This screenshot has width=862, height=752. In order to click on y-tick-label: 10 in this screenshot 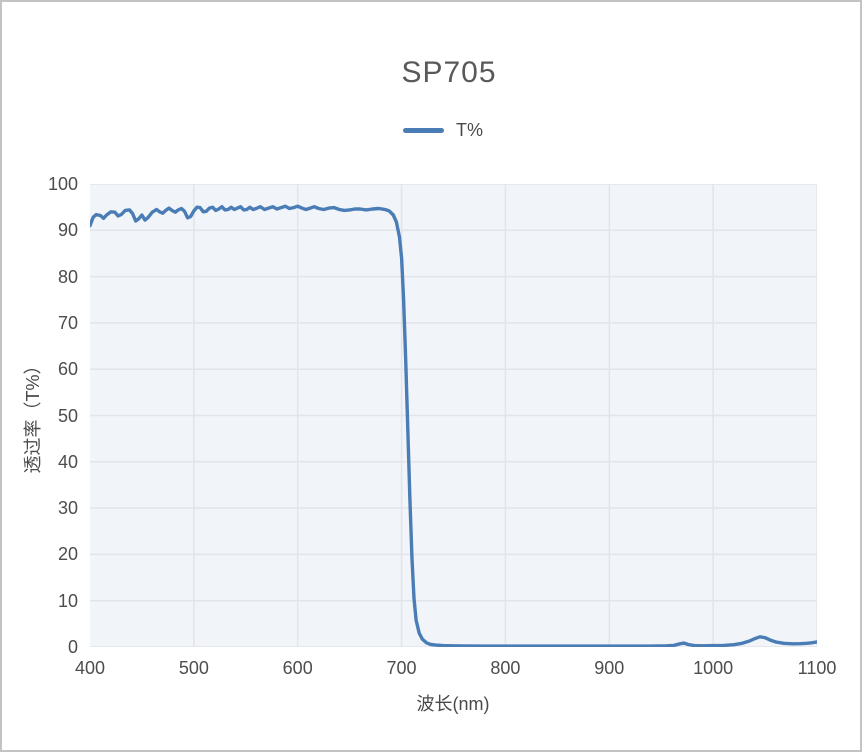, I will do `click(67, 600)`.